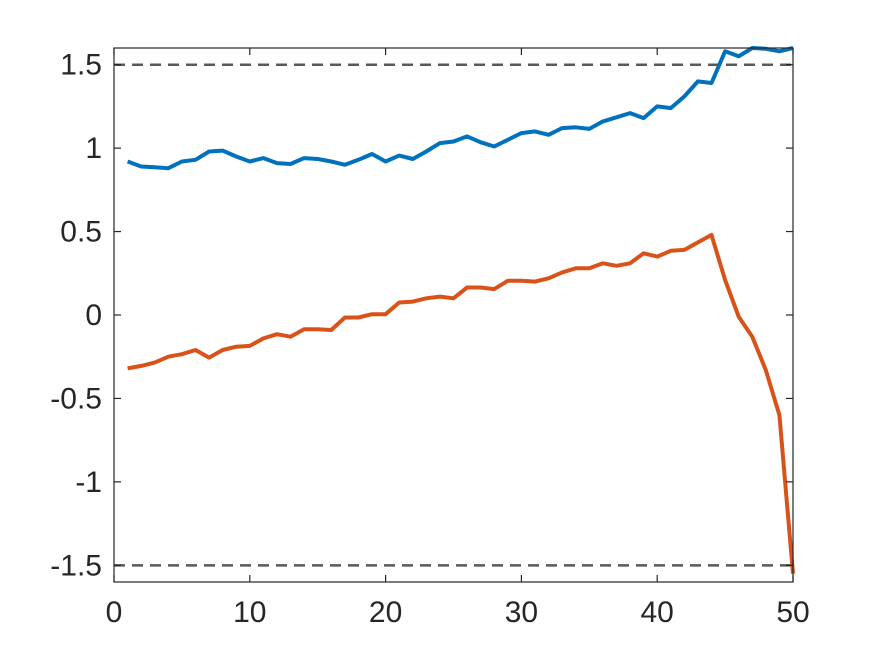 The height and width of the screenshot is (656, 875). Describe the element at coordinates (385, 612) in the screenshot. I see `x-tick-label: 20` at that location.